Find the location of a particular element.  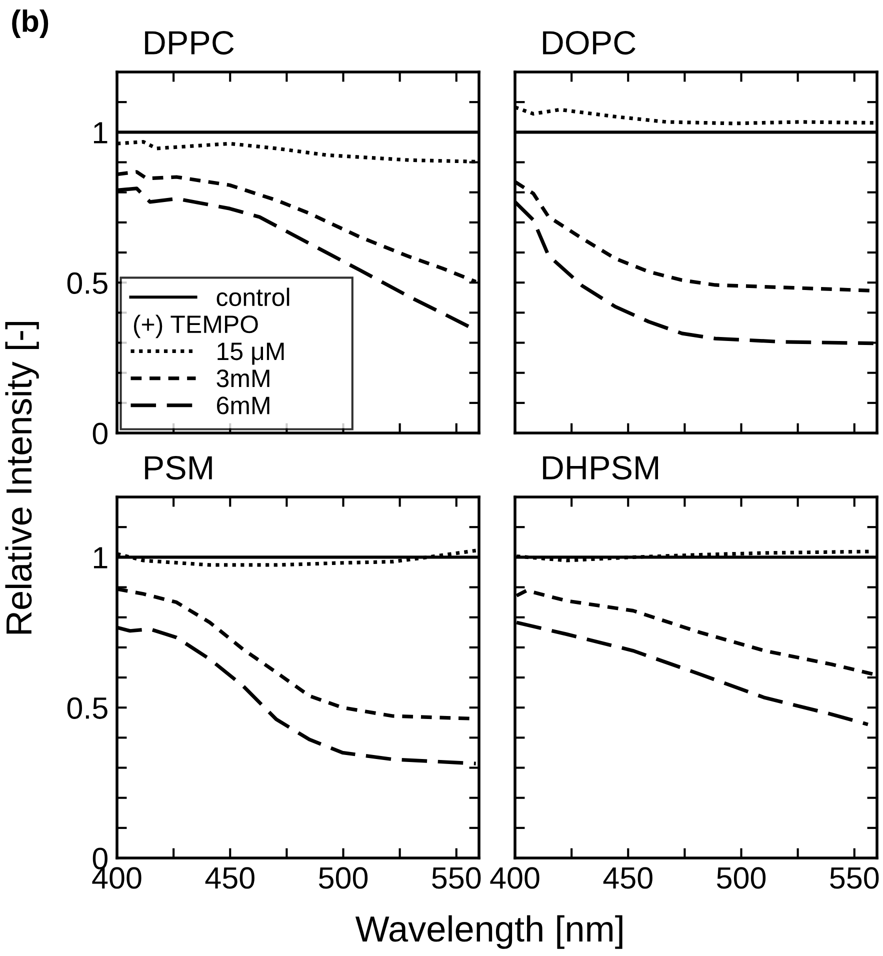

annotation: (+) TEMPO is located at coordinates (196, 326).